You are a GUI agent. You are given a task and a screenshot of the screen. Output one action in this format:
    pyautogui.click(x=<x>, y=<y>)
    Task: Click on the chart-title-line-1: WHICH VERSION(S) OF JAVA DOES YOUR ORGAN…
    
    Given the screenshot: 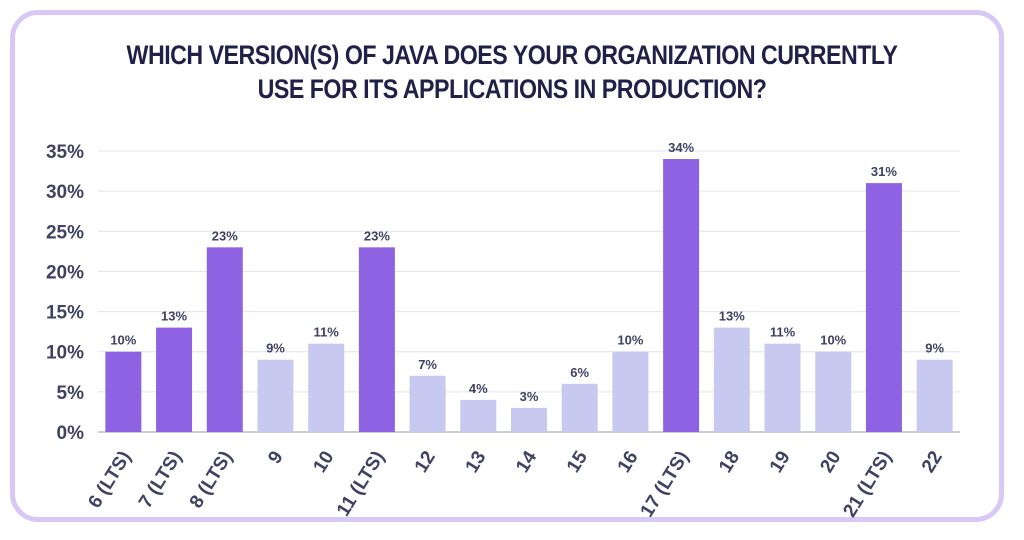 What is the action you would take?
    pyautogui.click(x=512, y=55)
    